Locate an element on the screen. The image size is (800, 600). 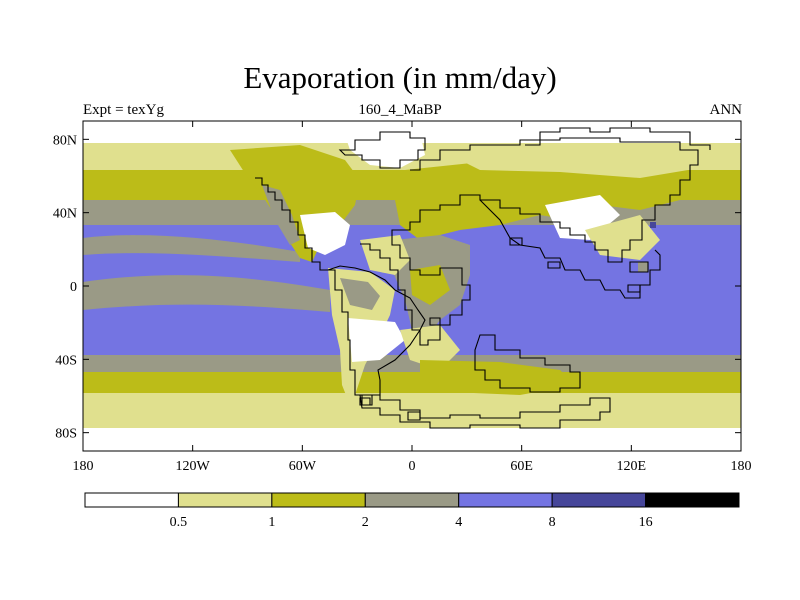
y-tick-label: 80S is located at coordinates (66, 434).